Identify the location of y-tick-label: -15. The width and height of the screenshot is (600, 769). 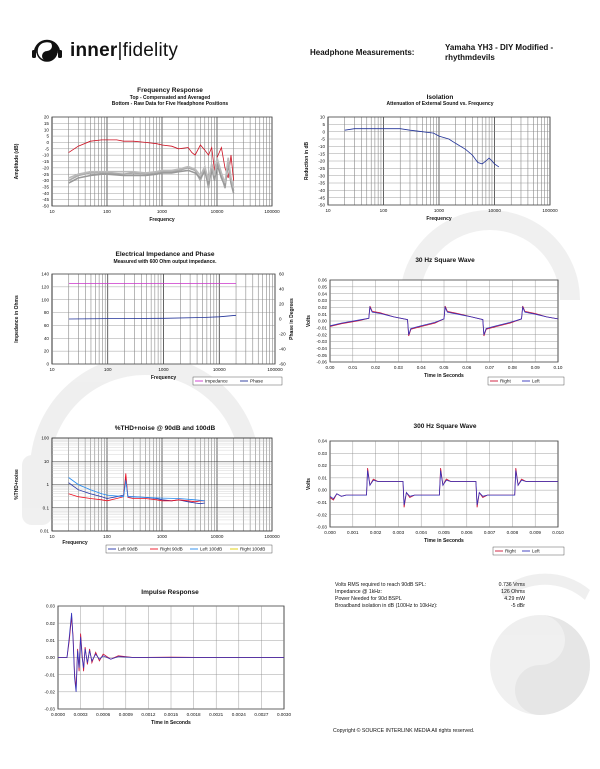
(321, 153).